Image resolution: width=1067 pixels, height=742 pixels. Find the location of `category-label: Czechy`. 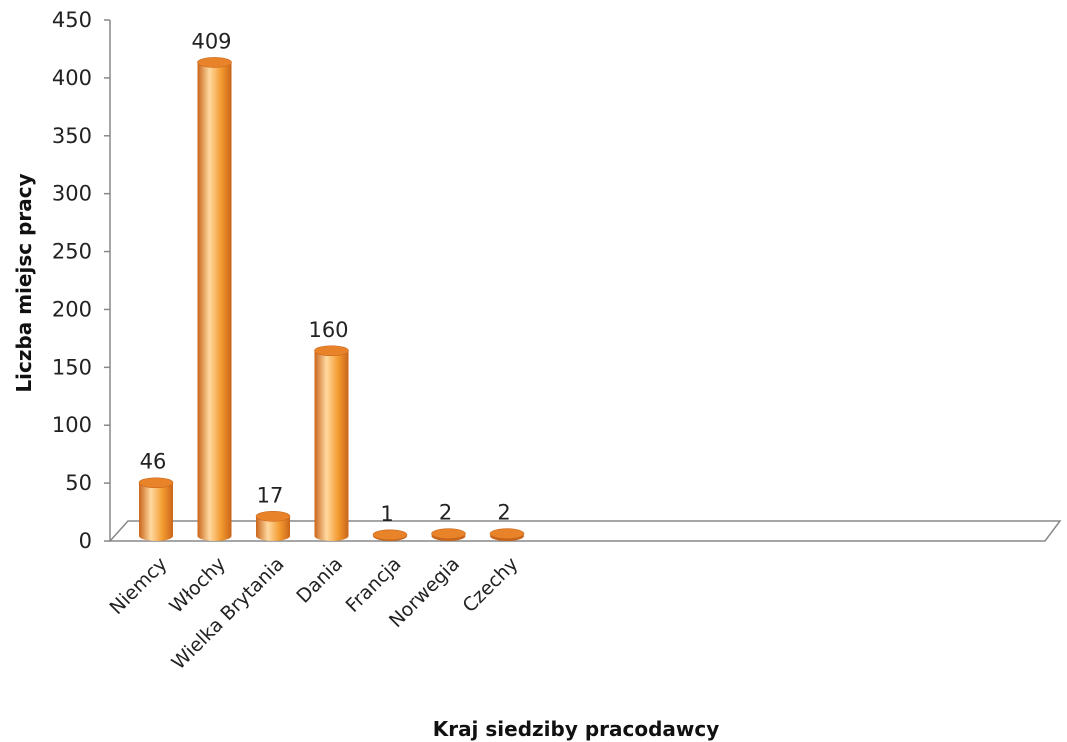

category-label: Czechy is located at coordinates (490, 585).